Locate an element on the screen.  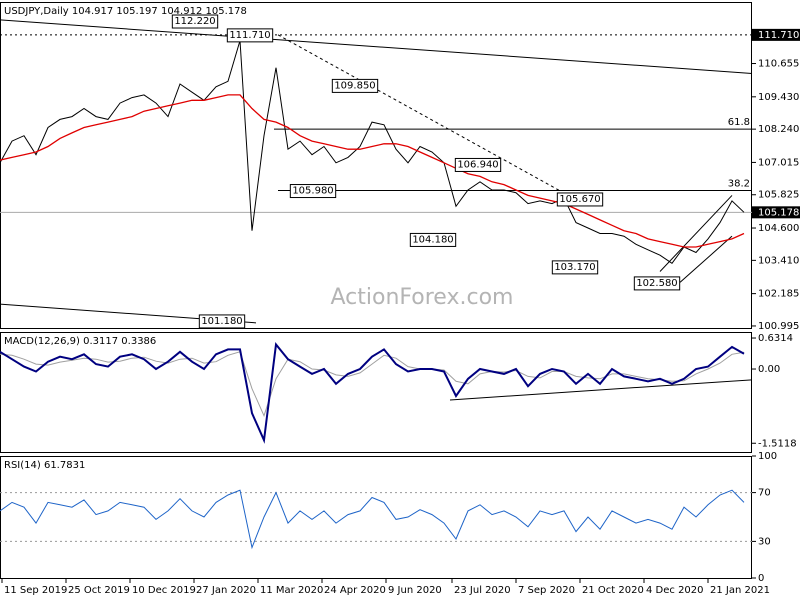
x-tick-label: 7 Sep 2020 is located at coordinates (546, 590).